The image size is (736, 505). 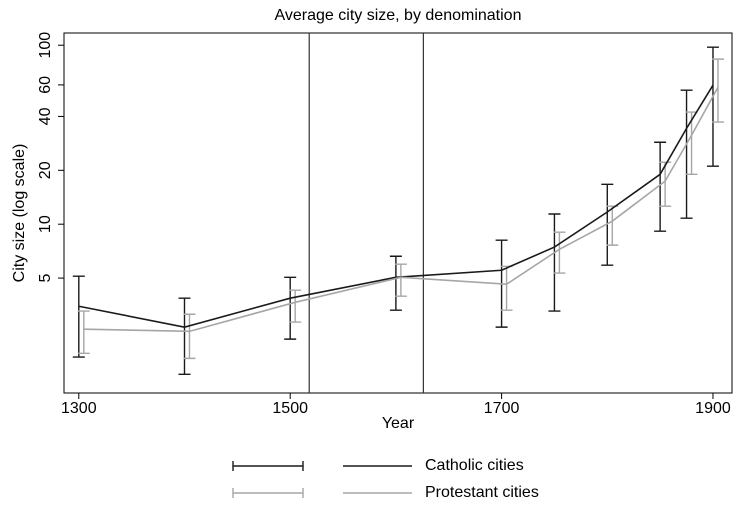 What do you see at coordinates (482, 492) in the screenshot?
I see `legend-label: Protestant cities` at bounding box center [482, 492].